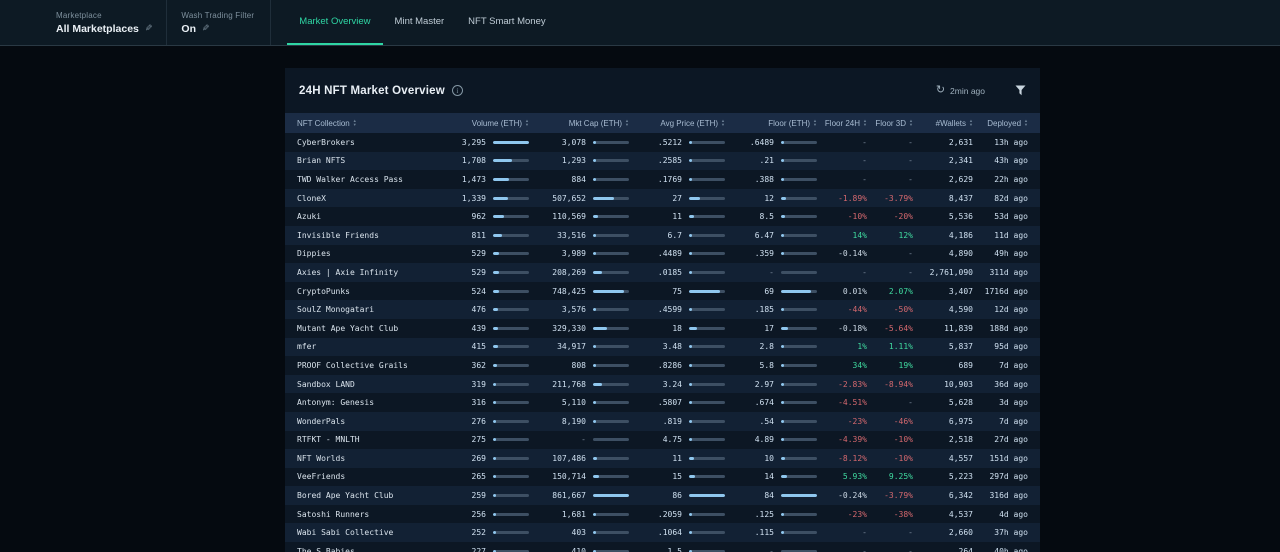 This screenshot has width=1280, height=552. I want to click on floor-value: 14, so click(769, 477).